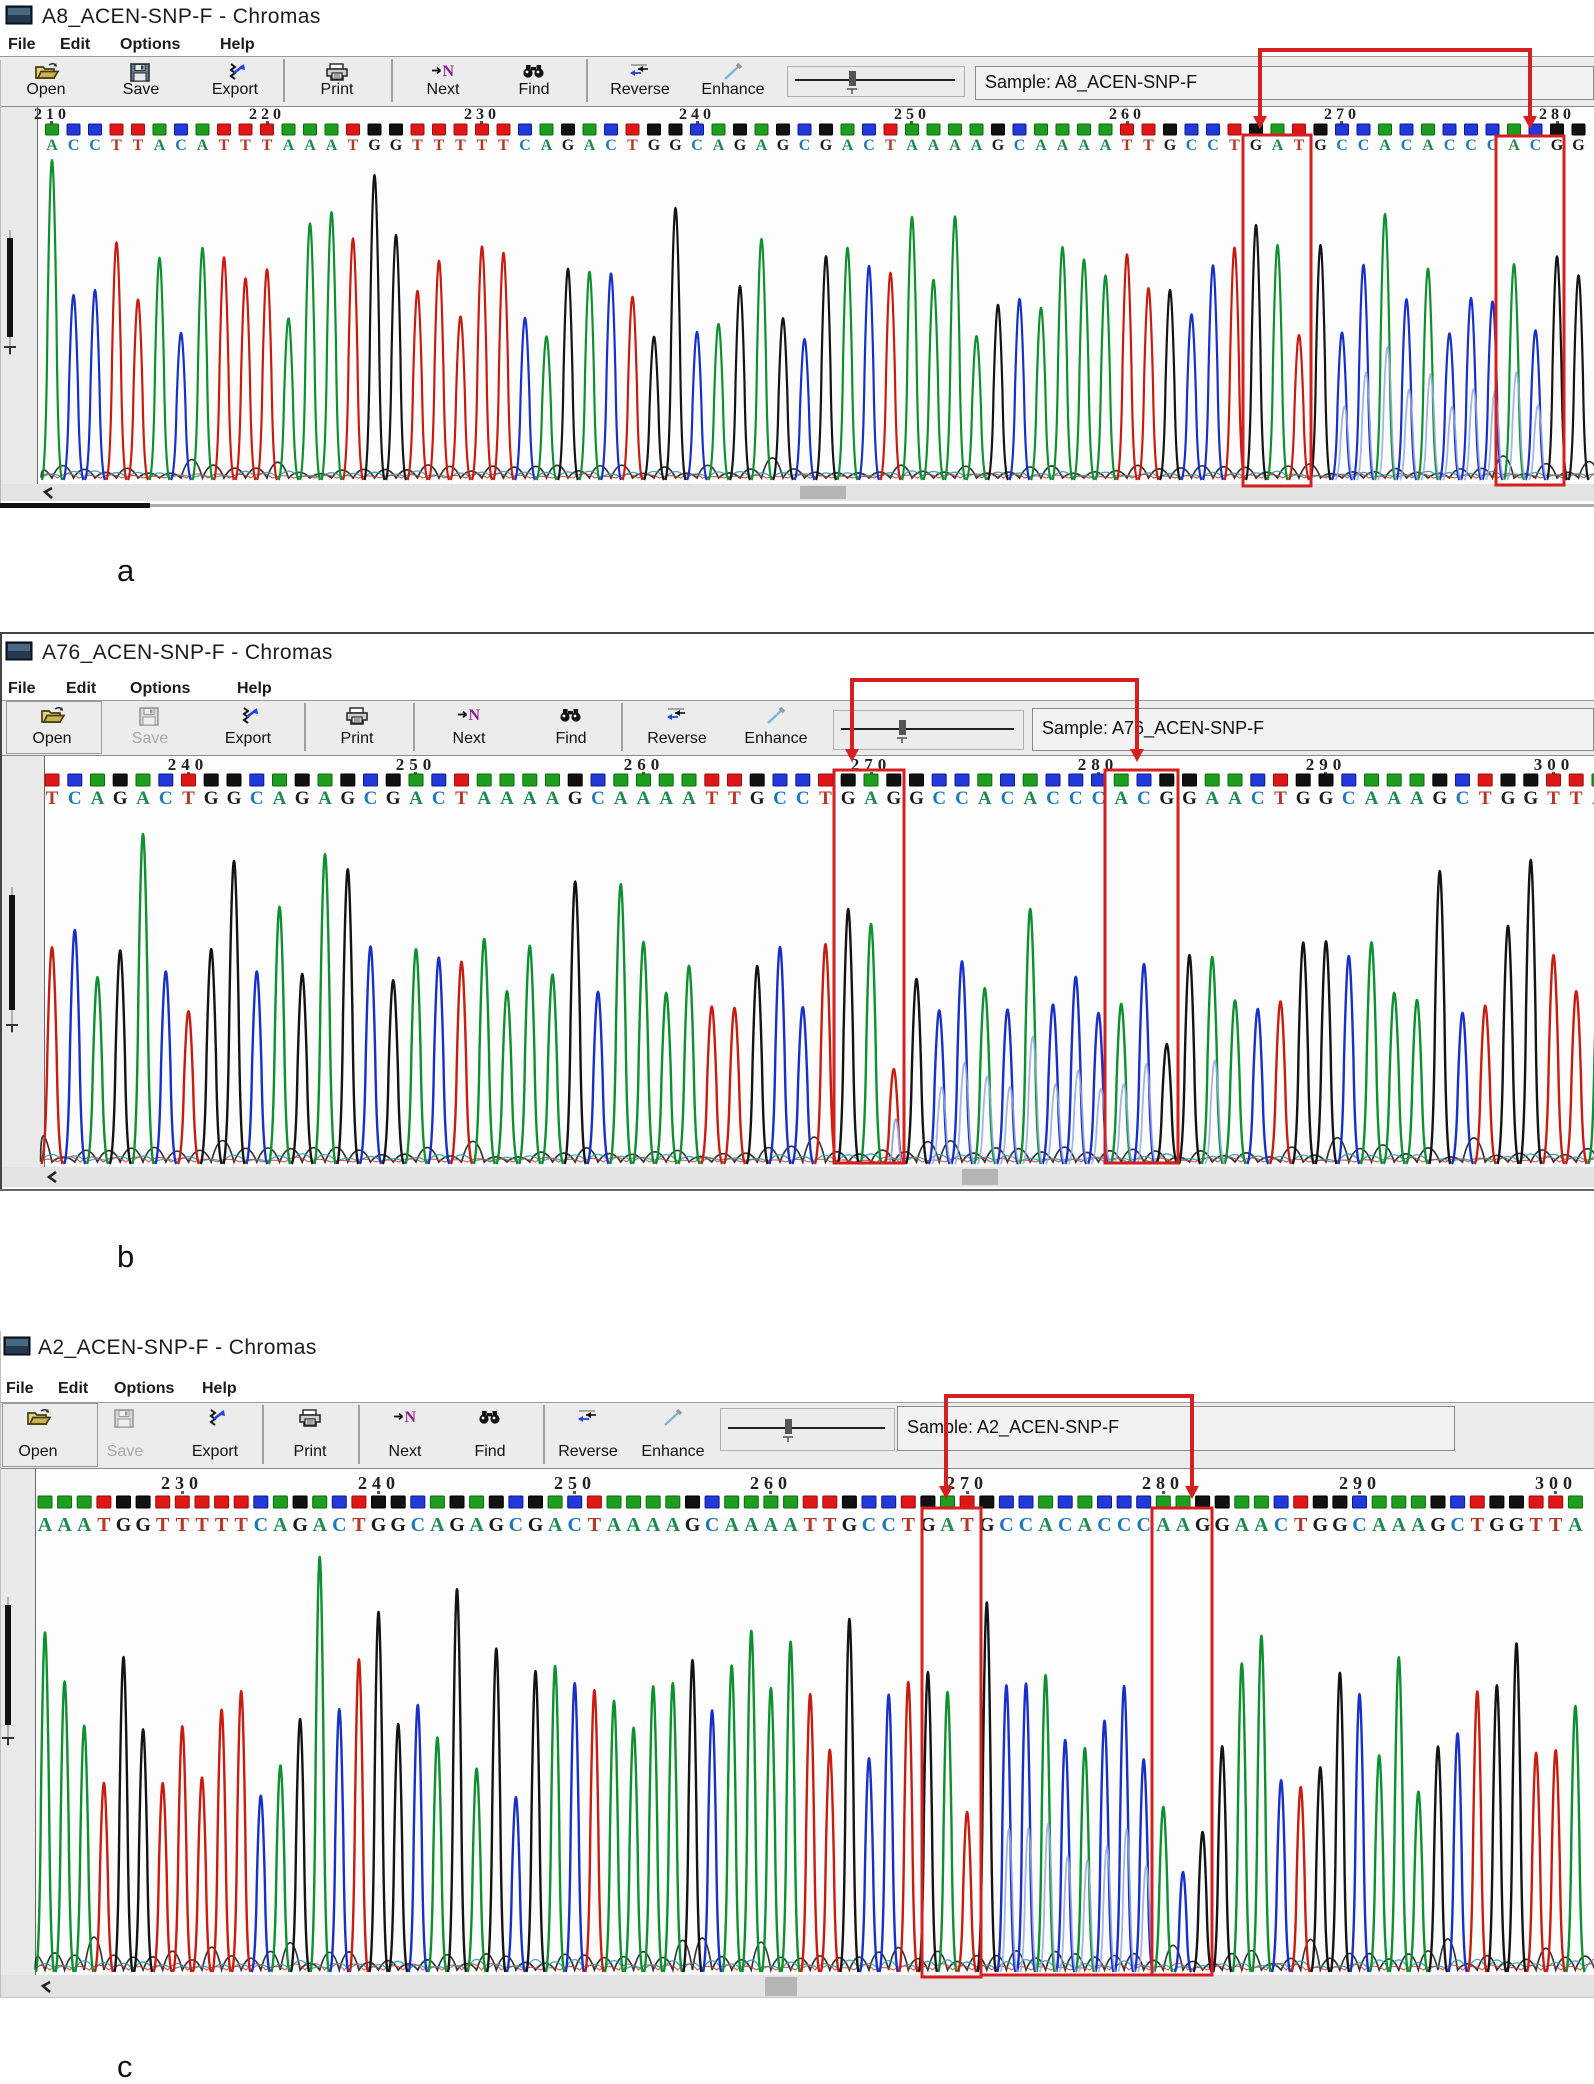 The image size is (1594, 2084). What do you see at coordinates (1360, 1483) in the screenshot?
I see `svg-text: 290` at bounding box center [1360, 1483].